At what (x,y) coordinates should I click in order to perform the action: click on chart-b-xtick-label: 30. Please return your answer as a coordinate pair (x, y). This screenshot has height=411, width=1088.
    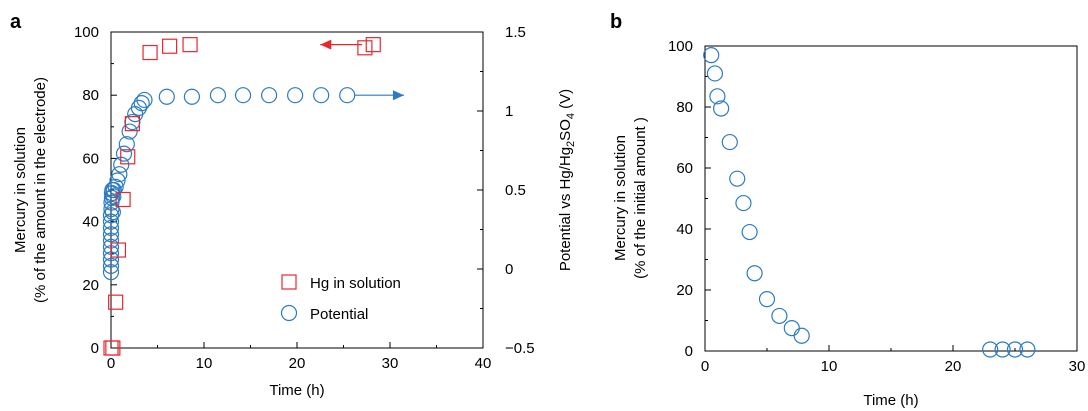
    Looking at the image, I should click on (1077, 366).